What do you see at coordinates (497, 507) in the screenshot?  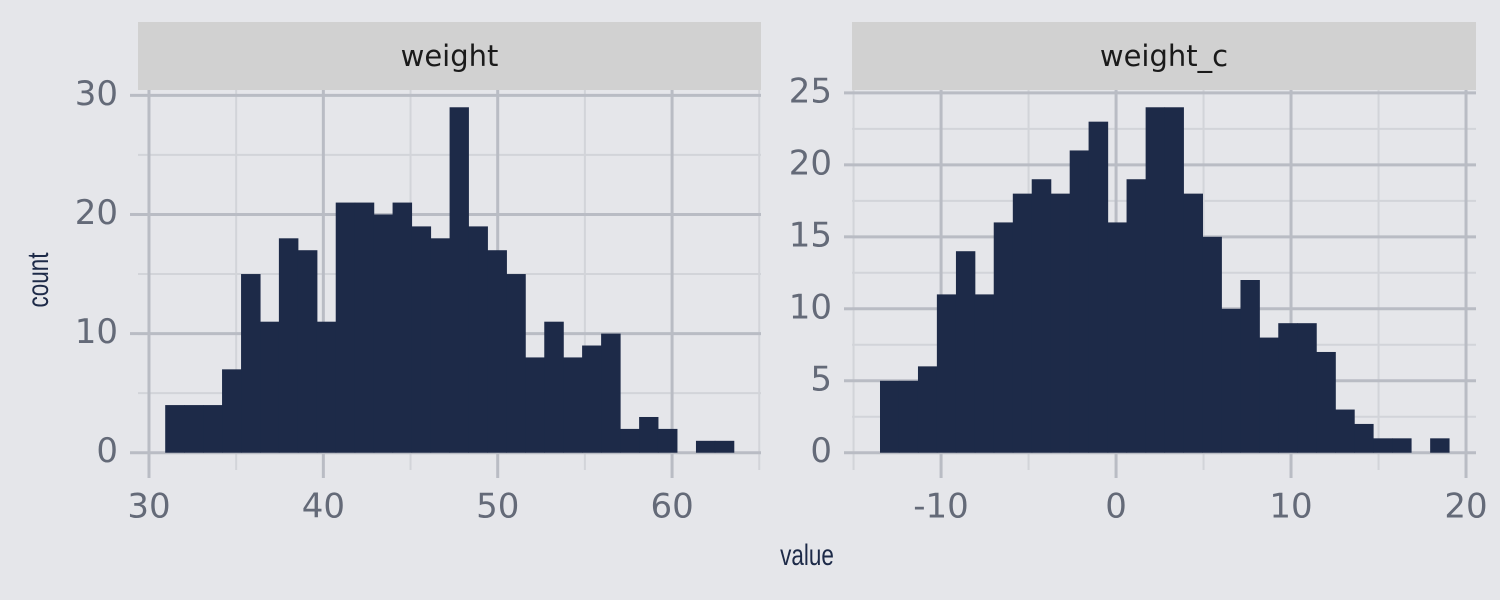 I see `x-tick-label: 50` at bounding box center [497, 507].